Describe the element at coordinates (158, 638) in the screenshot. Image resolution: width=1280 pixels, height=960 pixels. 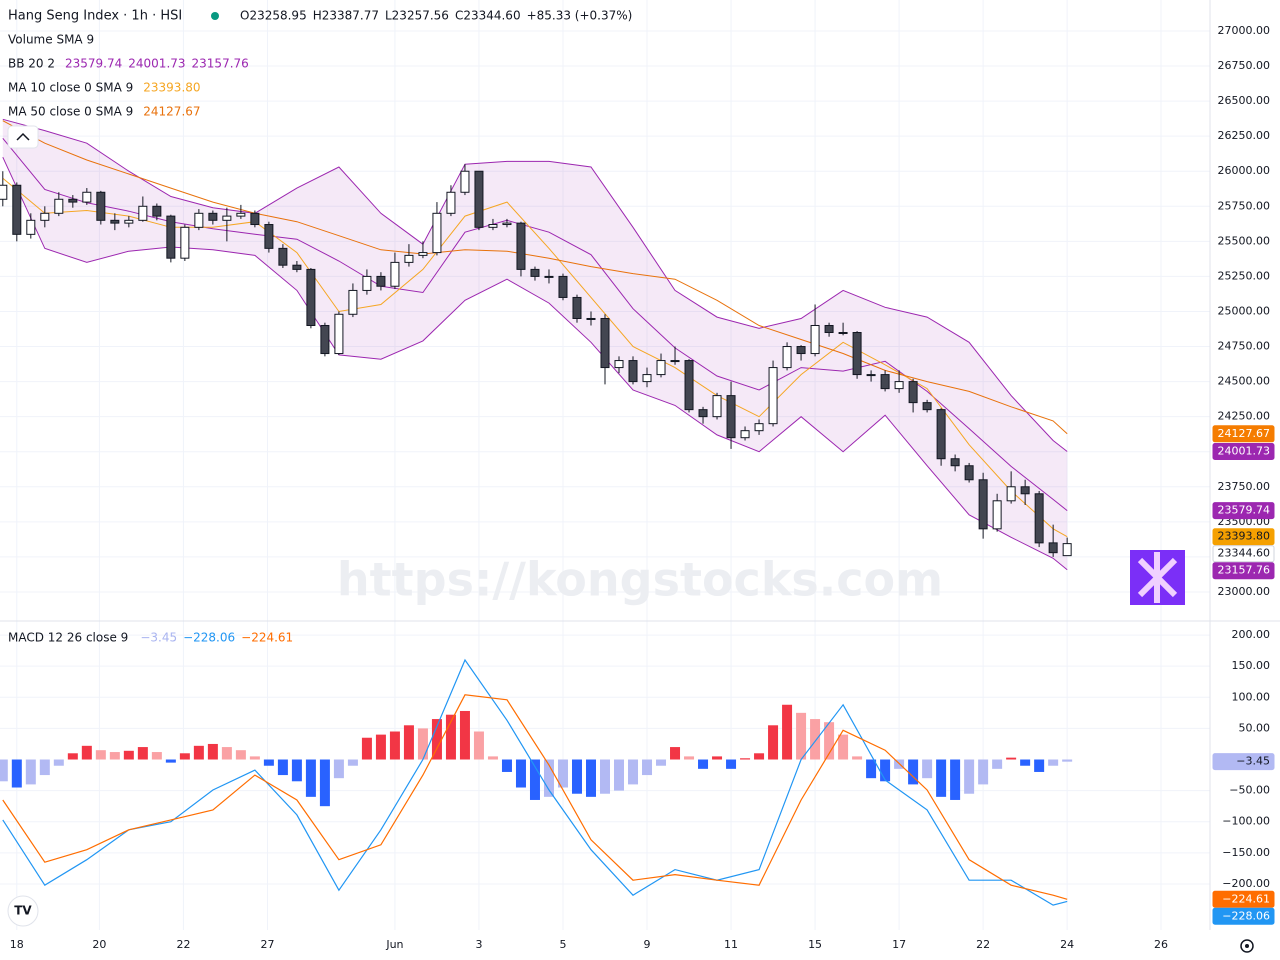
I see `macd-legend-value: −3.45` at that location.